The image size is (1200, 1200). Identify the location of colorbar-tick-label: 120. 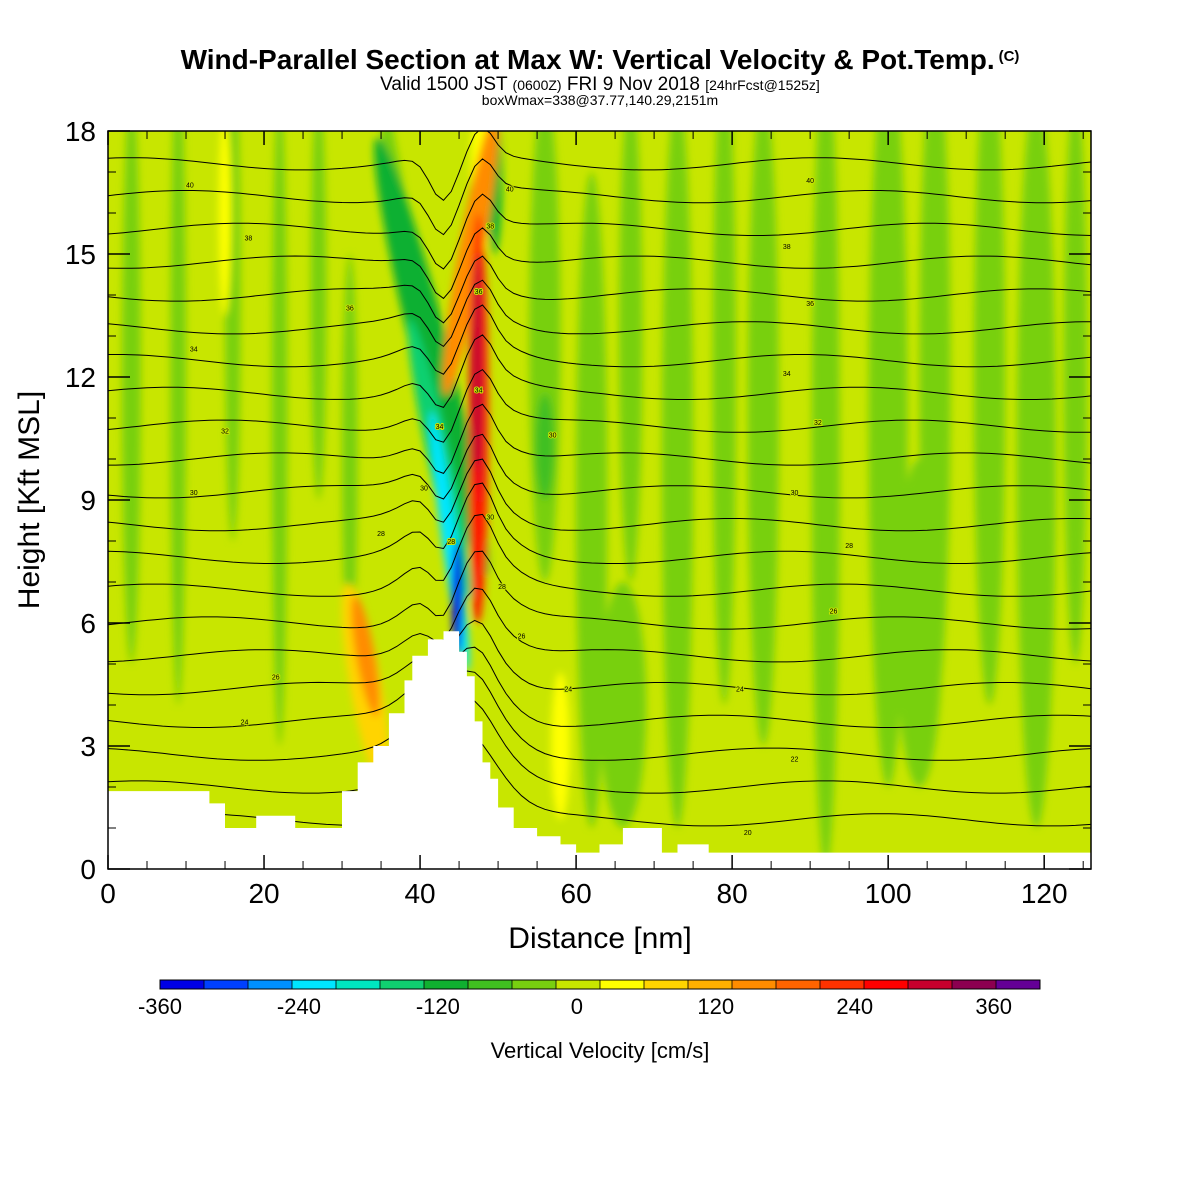
(715, 1006).